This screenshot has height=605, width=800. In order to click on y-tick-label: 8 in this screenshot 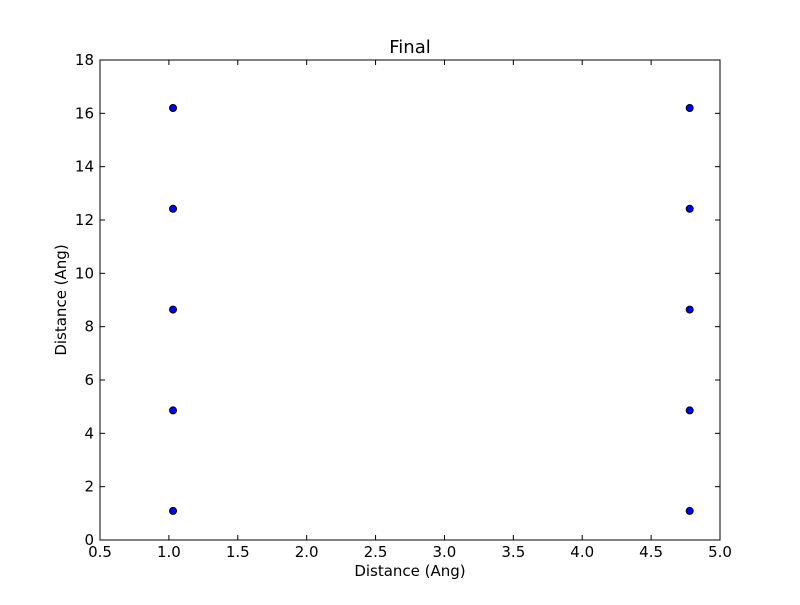, I will do `click(89, 327)`.